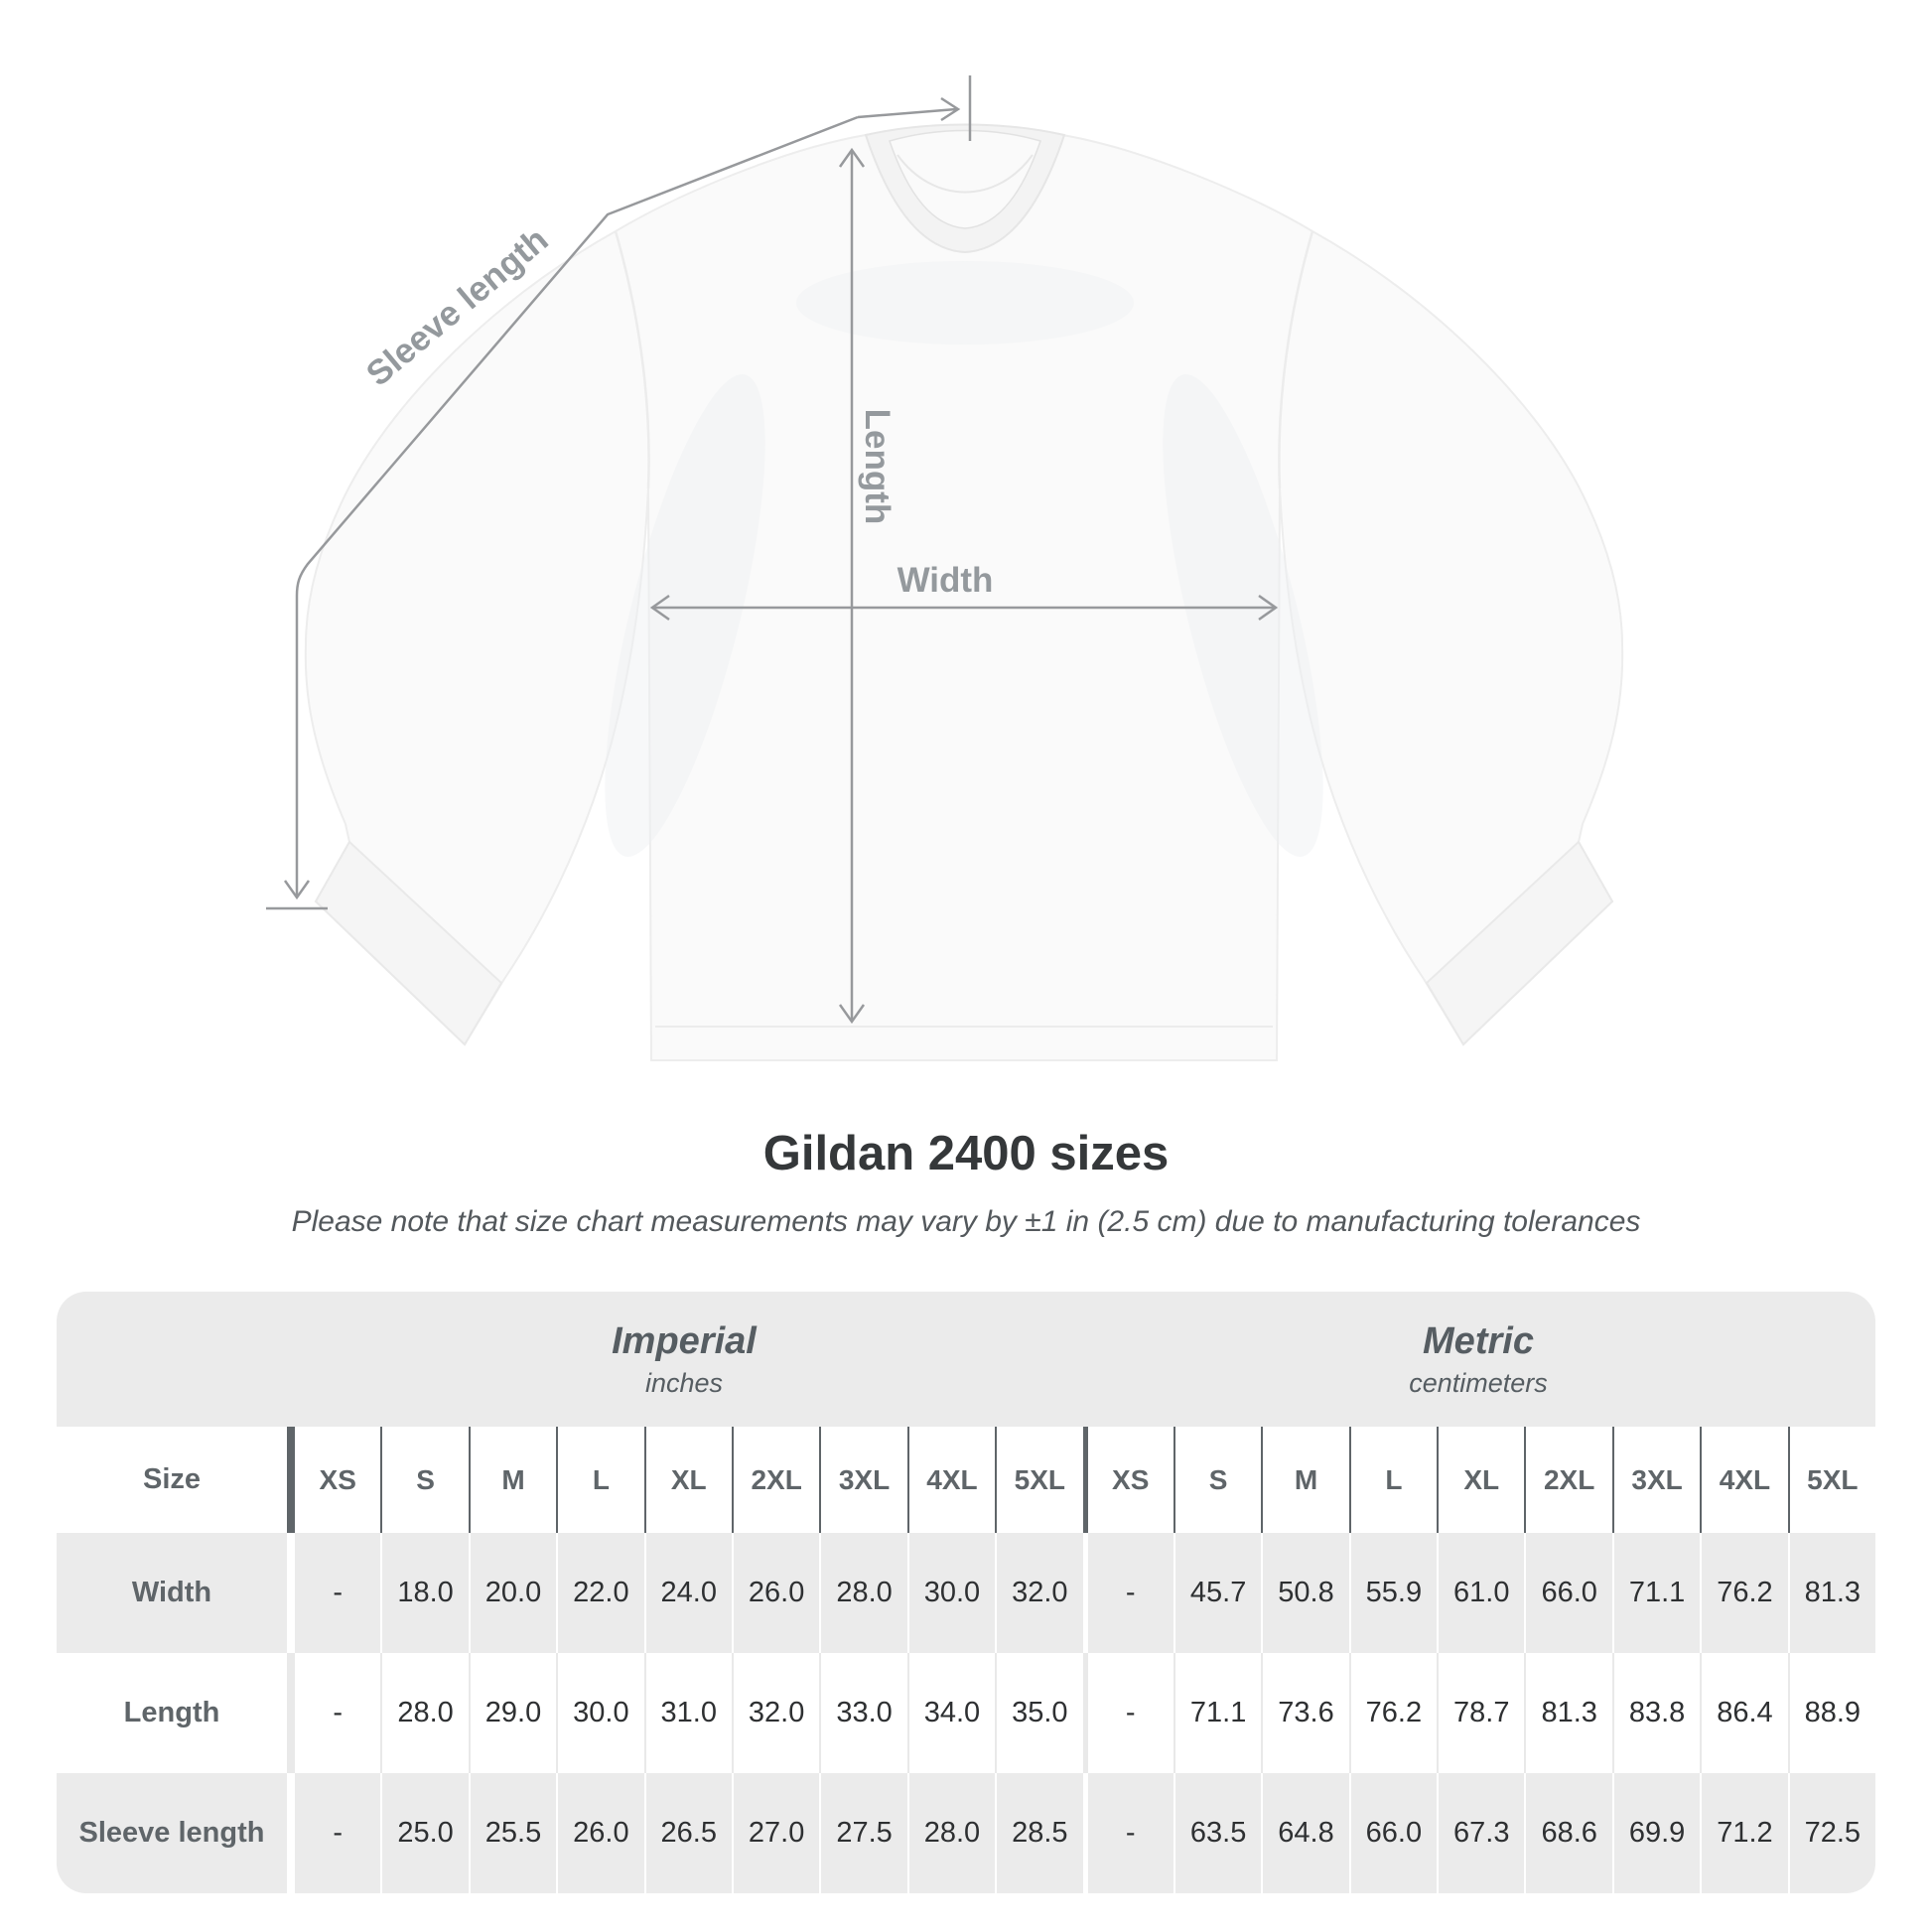 Image resolution: width=1932 pixels, height=1932 pixels. What do you see at coordinates (1831, 1833) in the screenshot?
I see `value-cell: 72.5` at bounding box center [1831, 1833].